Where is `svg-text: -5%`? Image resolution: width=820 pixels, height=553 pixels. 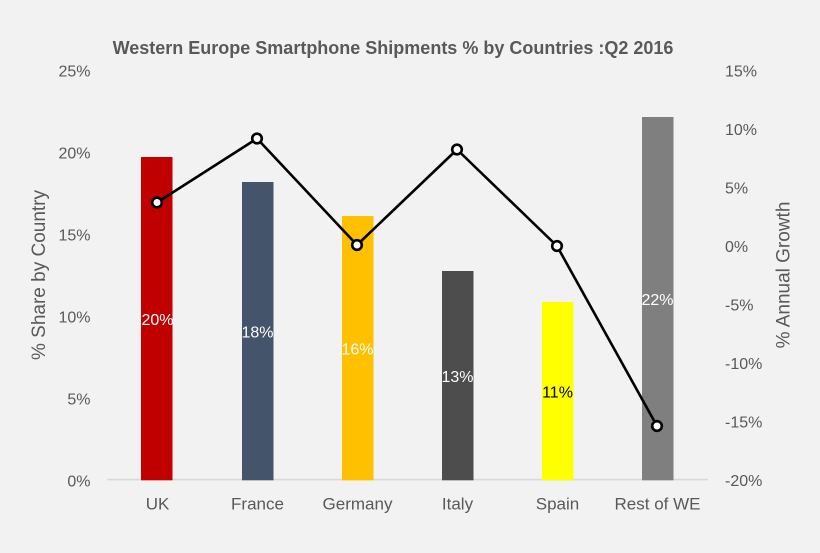 svg-text: -5% is located at coordinates (739, 306).